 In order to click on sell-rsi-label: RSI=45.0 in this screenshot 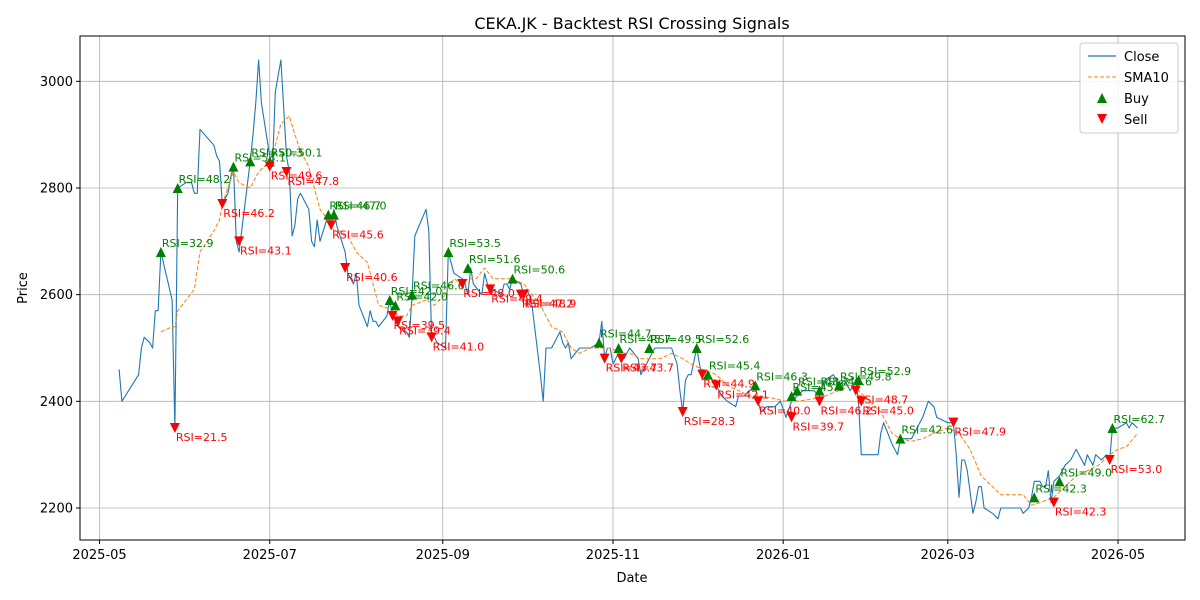, I will do `click(888, 410)`.